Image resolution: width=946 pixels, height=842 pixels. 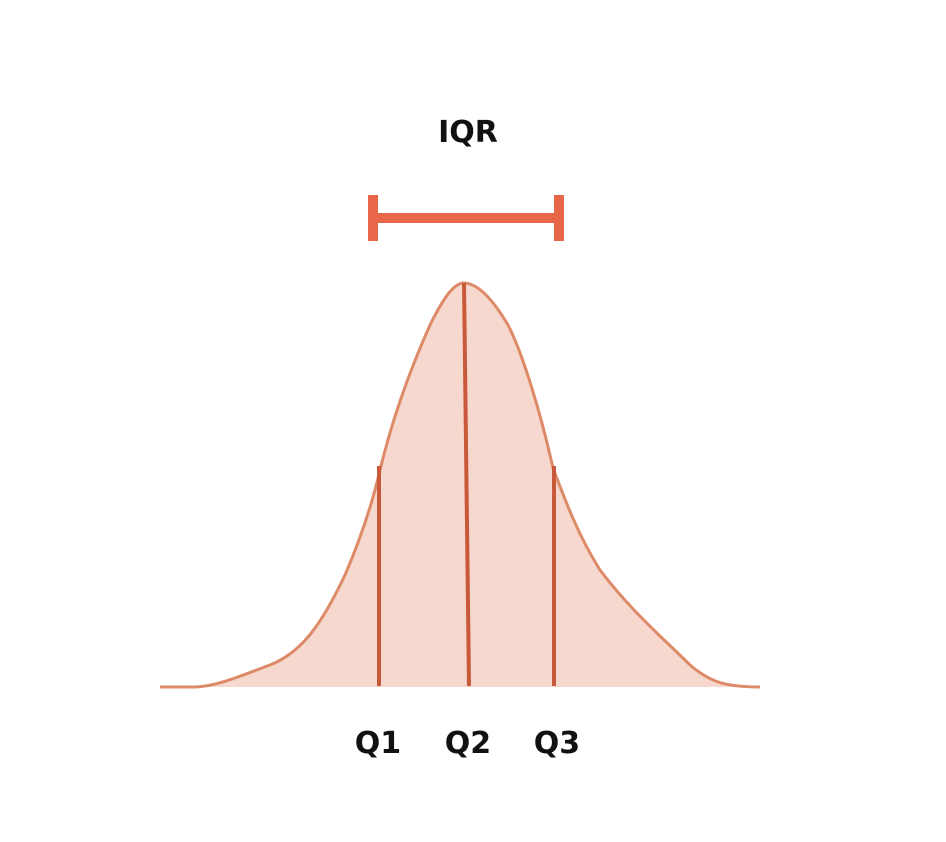 I want to click on q1-label: Q1, so click(x=378, y=743).